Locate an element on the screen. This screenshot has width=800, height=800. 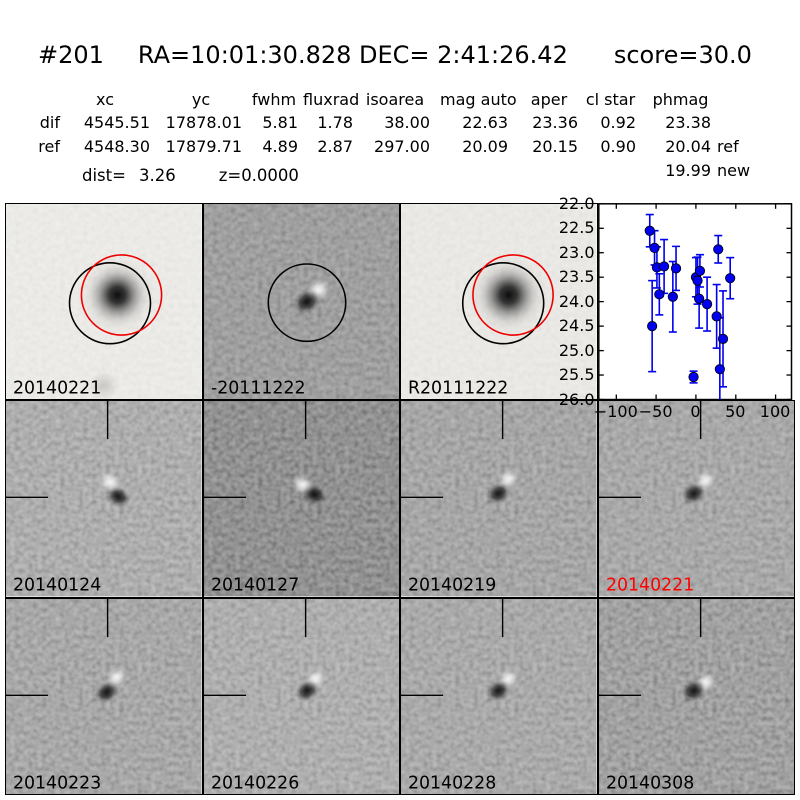
redshift-value: z=0.0000 is located at coordinates (258, 175).